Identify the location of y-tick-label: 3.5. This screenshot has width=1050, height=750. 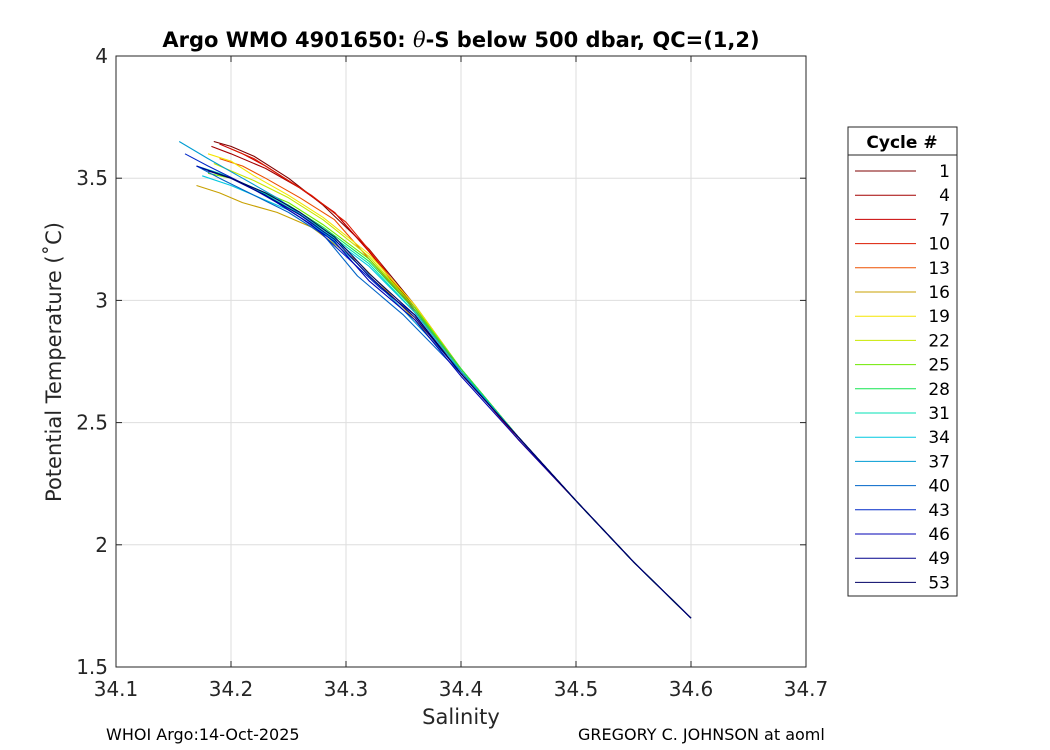
(92, 178).